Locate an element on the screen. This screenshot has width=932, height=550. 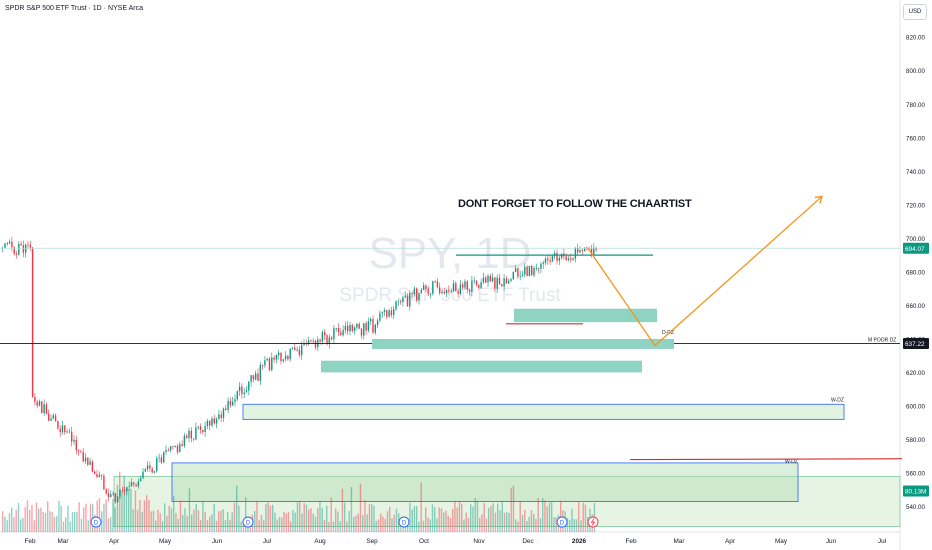
time-tick-label: May is located at coordinates (165, 541).